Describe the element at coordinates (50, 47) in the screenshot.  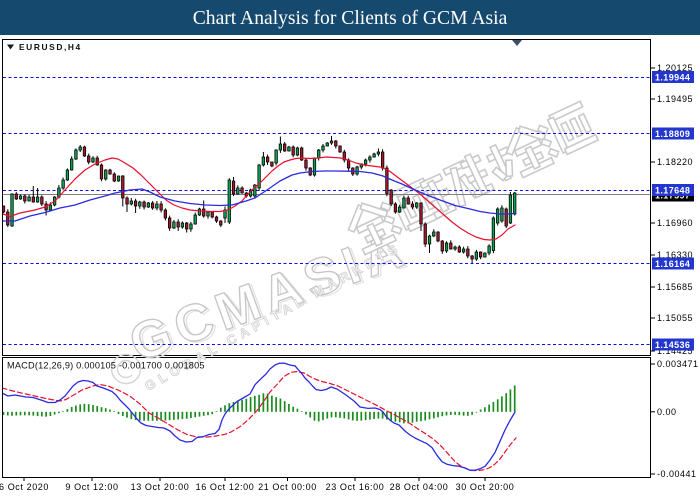
I see `svg-text: EURUSD,H4` at that location.